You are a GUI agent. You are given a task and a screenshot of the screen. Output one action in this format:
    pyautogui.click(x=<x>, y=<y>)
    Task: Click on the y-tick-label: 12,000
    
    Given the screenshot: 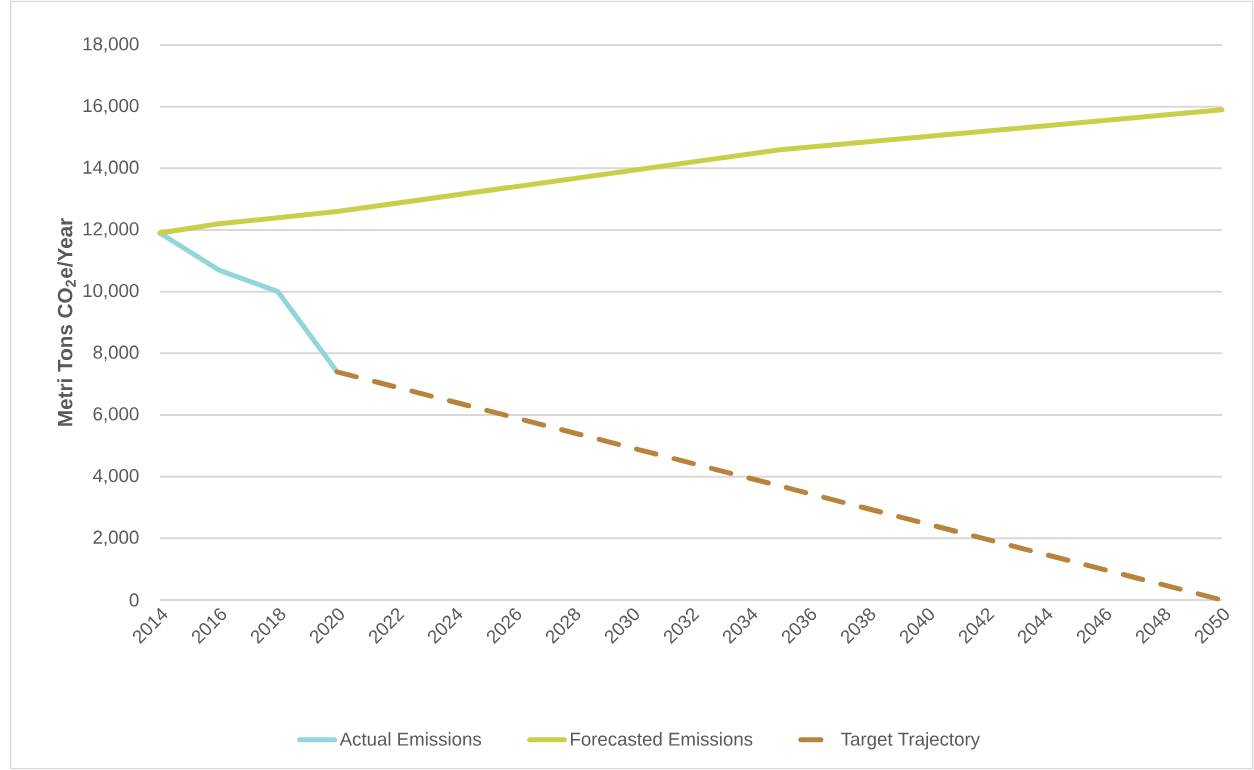 What is the action you would take?
    pyautogui.click(x=111, y=230)
    